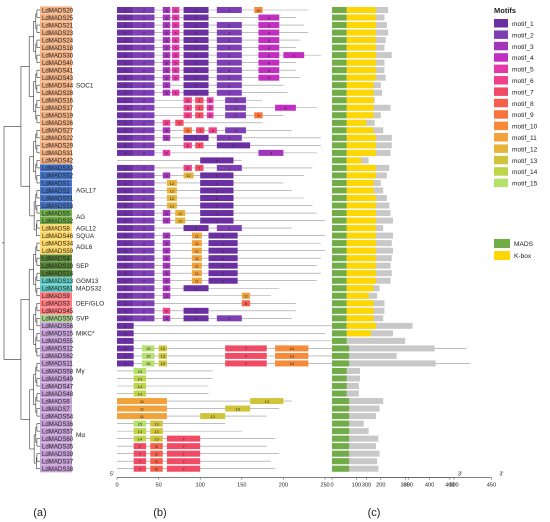 Image resolution: width=550 pixels, height=522 pixels. I want to click on gene-label: LdMADS56, so click(58, 326).